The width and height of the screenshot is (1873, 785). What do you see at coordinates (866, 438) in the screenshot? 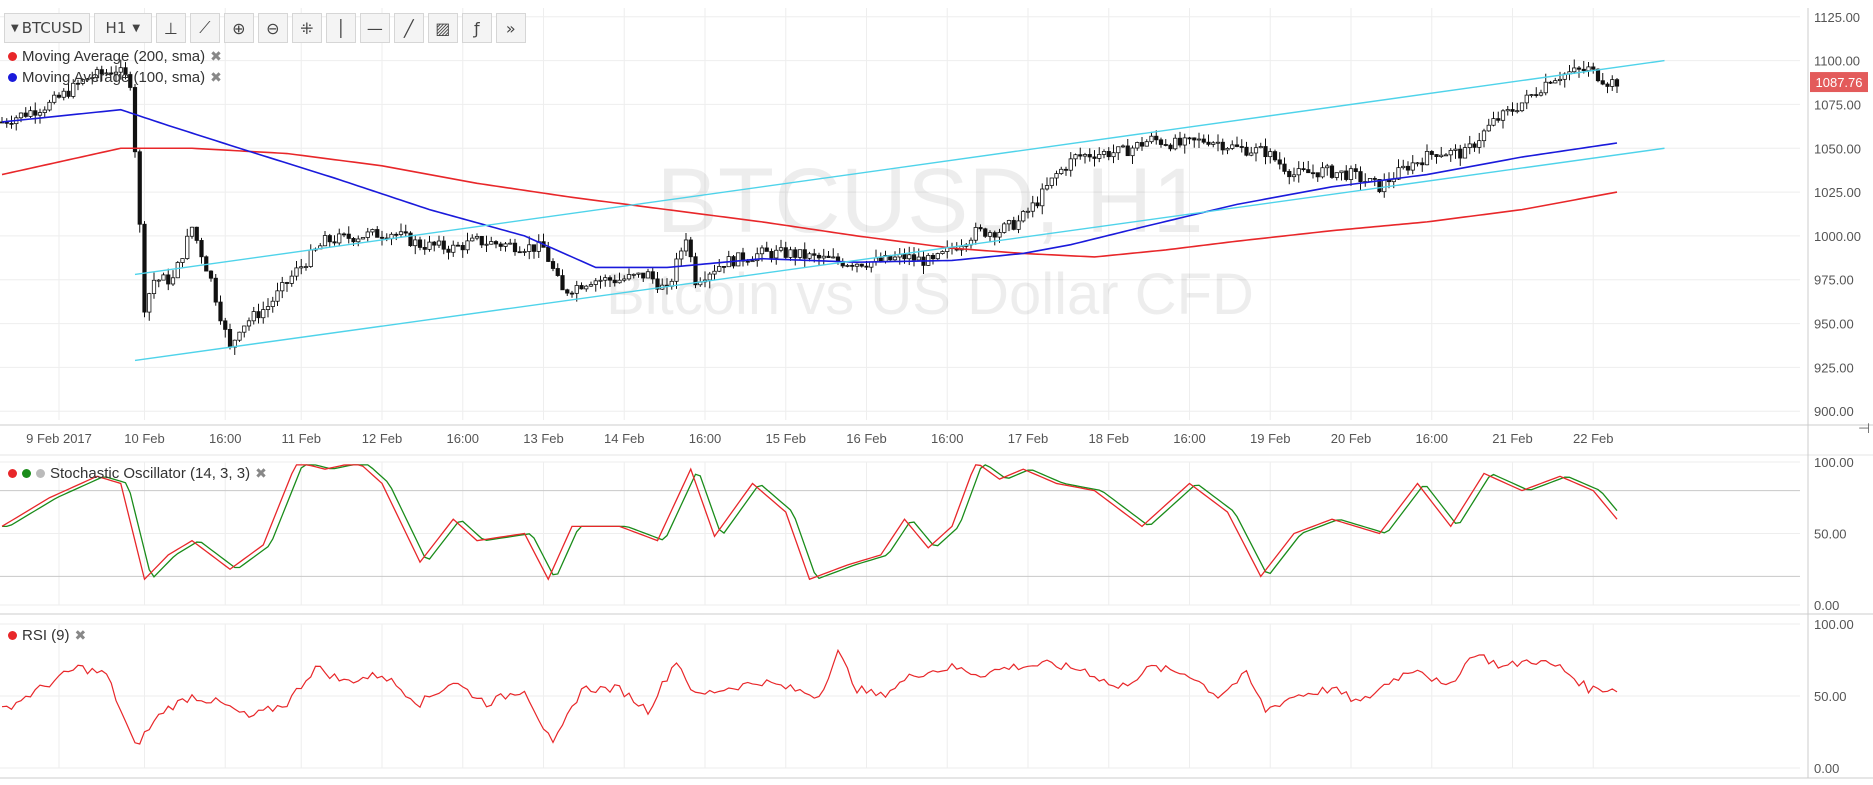
I see `x-tick-label: 16 Feb` at bounding box center [866, 438].